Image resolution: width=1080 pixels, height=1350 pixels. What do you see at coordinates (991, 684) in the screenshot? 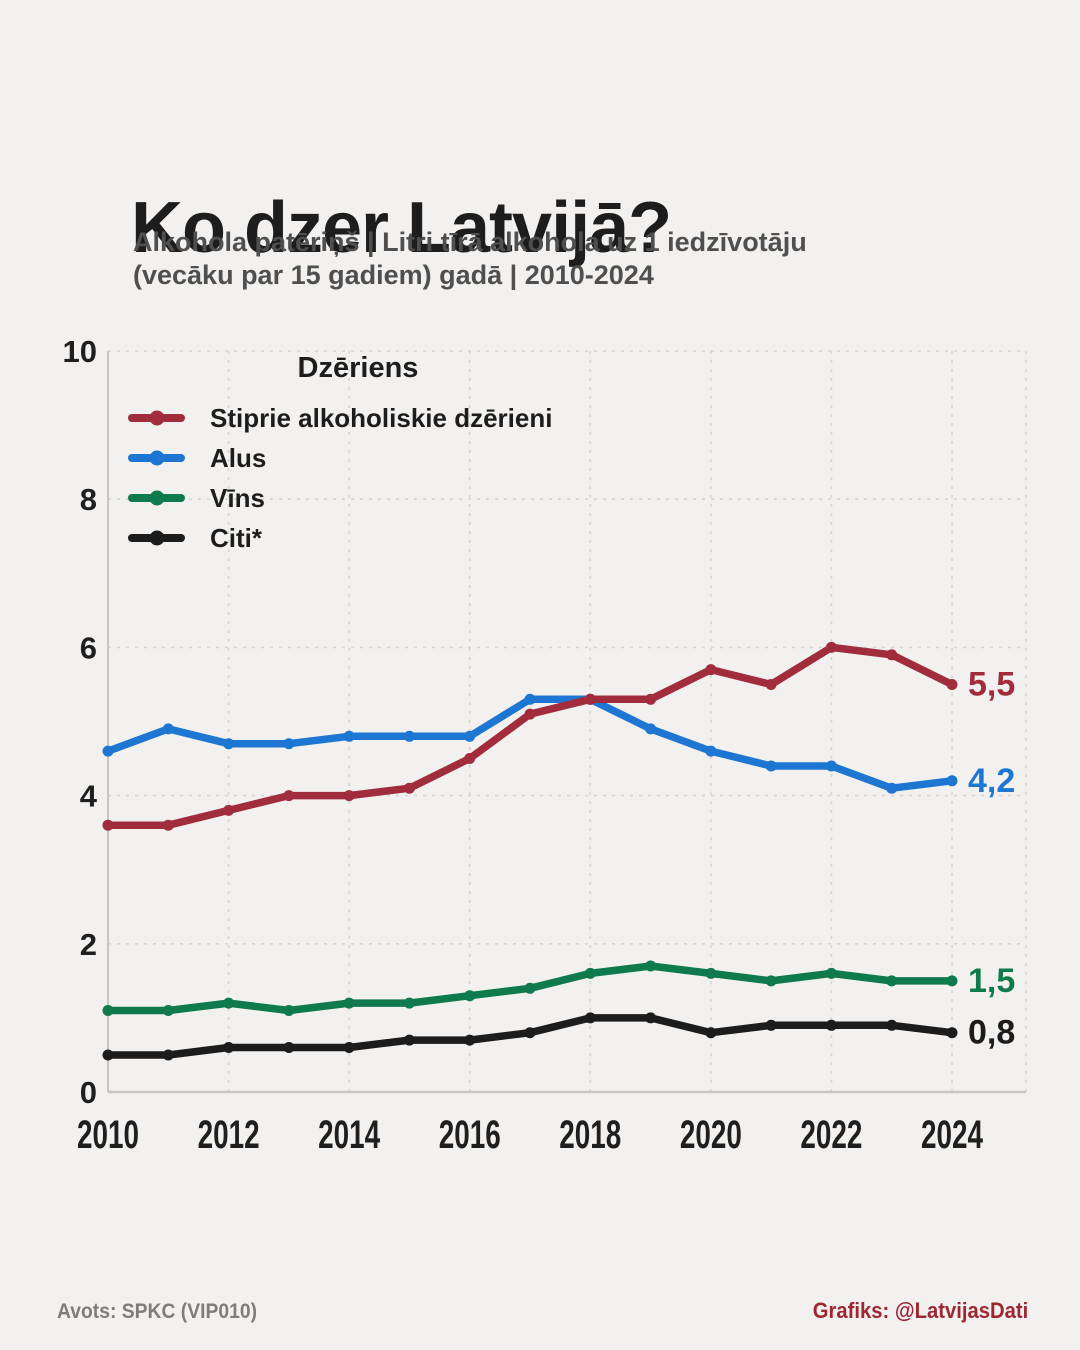
I see `end-value-label-stiprie-alkoholiskie-dz-rieni: 5,5` at bounding box center [991, 684].